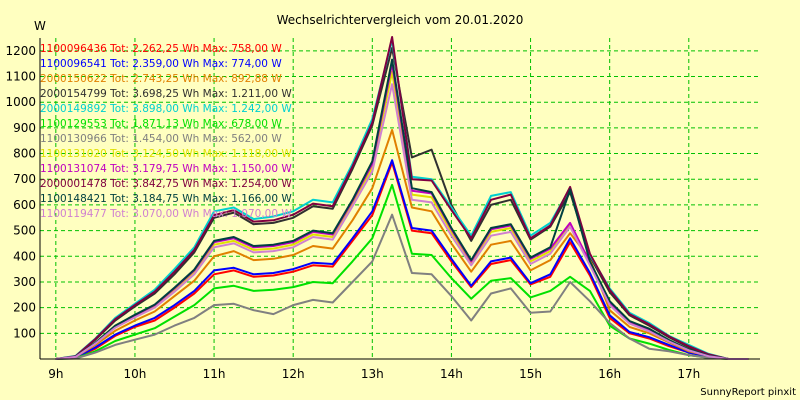  I want to click on y-tick-label: 1100, so click(20, 77).